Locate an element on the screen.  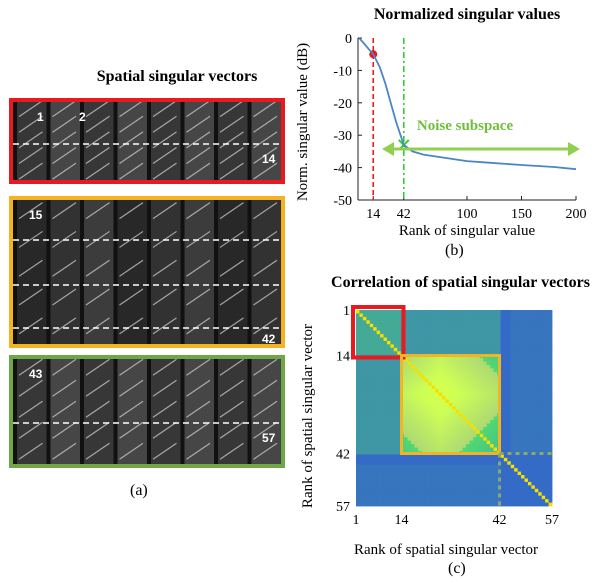
vector-number: 2 is located at coordinates (82, 117).